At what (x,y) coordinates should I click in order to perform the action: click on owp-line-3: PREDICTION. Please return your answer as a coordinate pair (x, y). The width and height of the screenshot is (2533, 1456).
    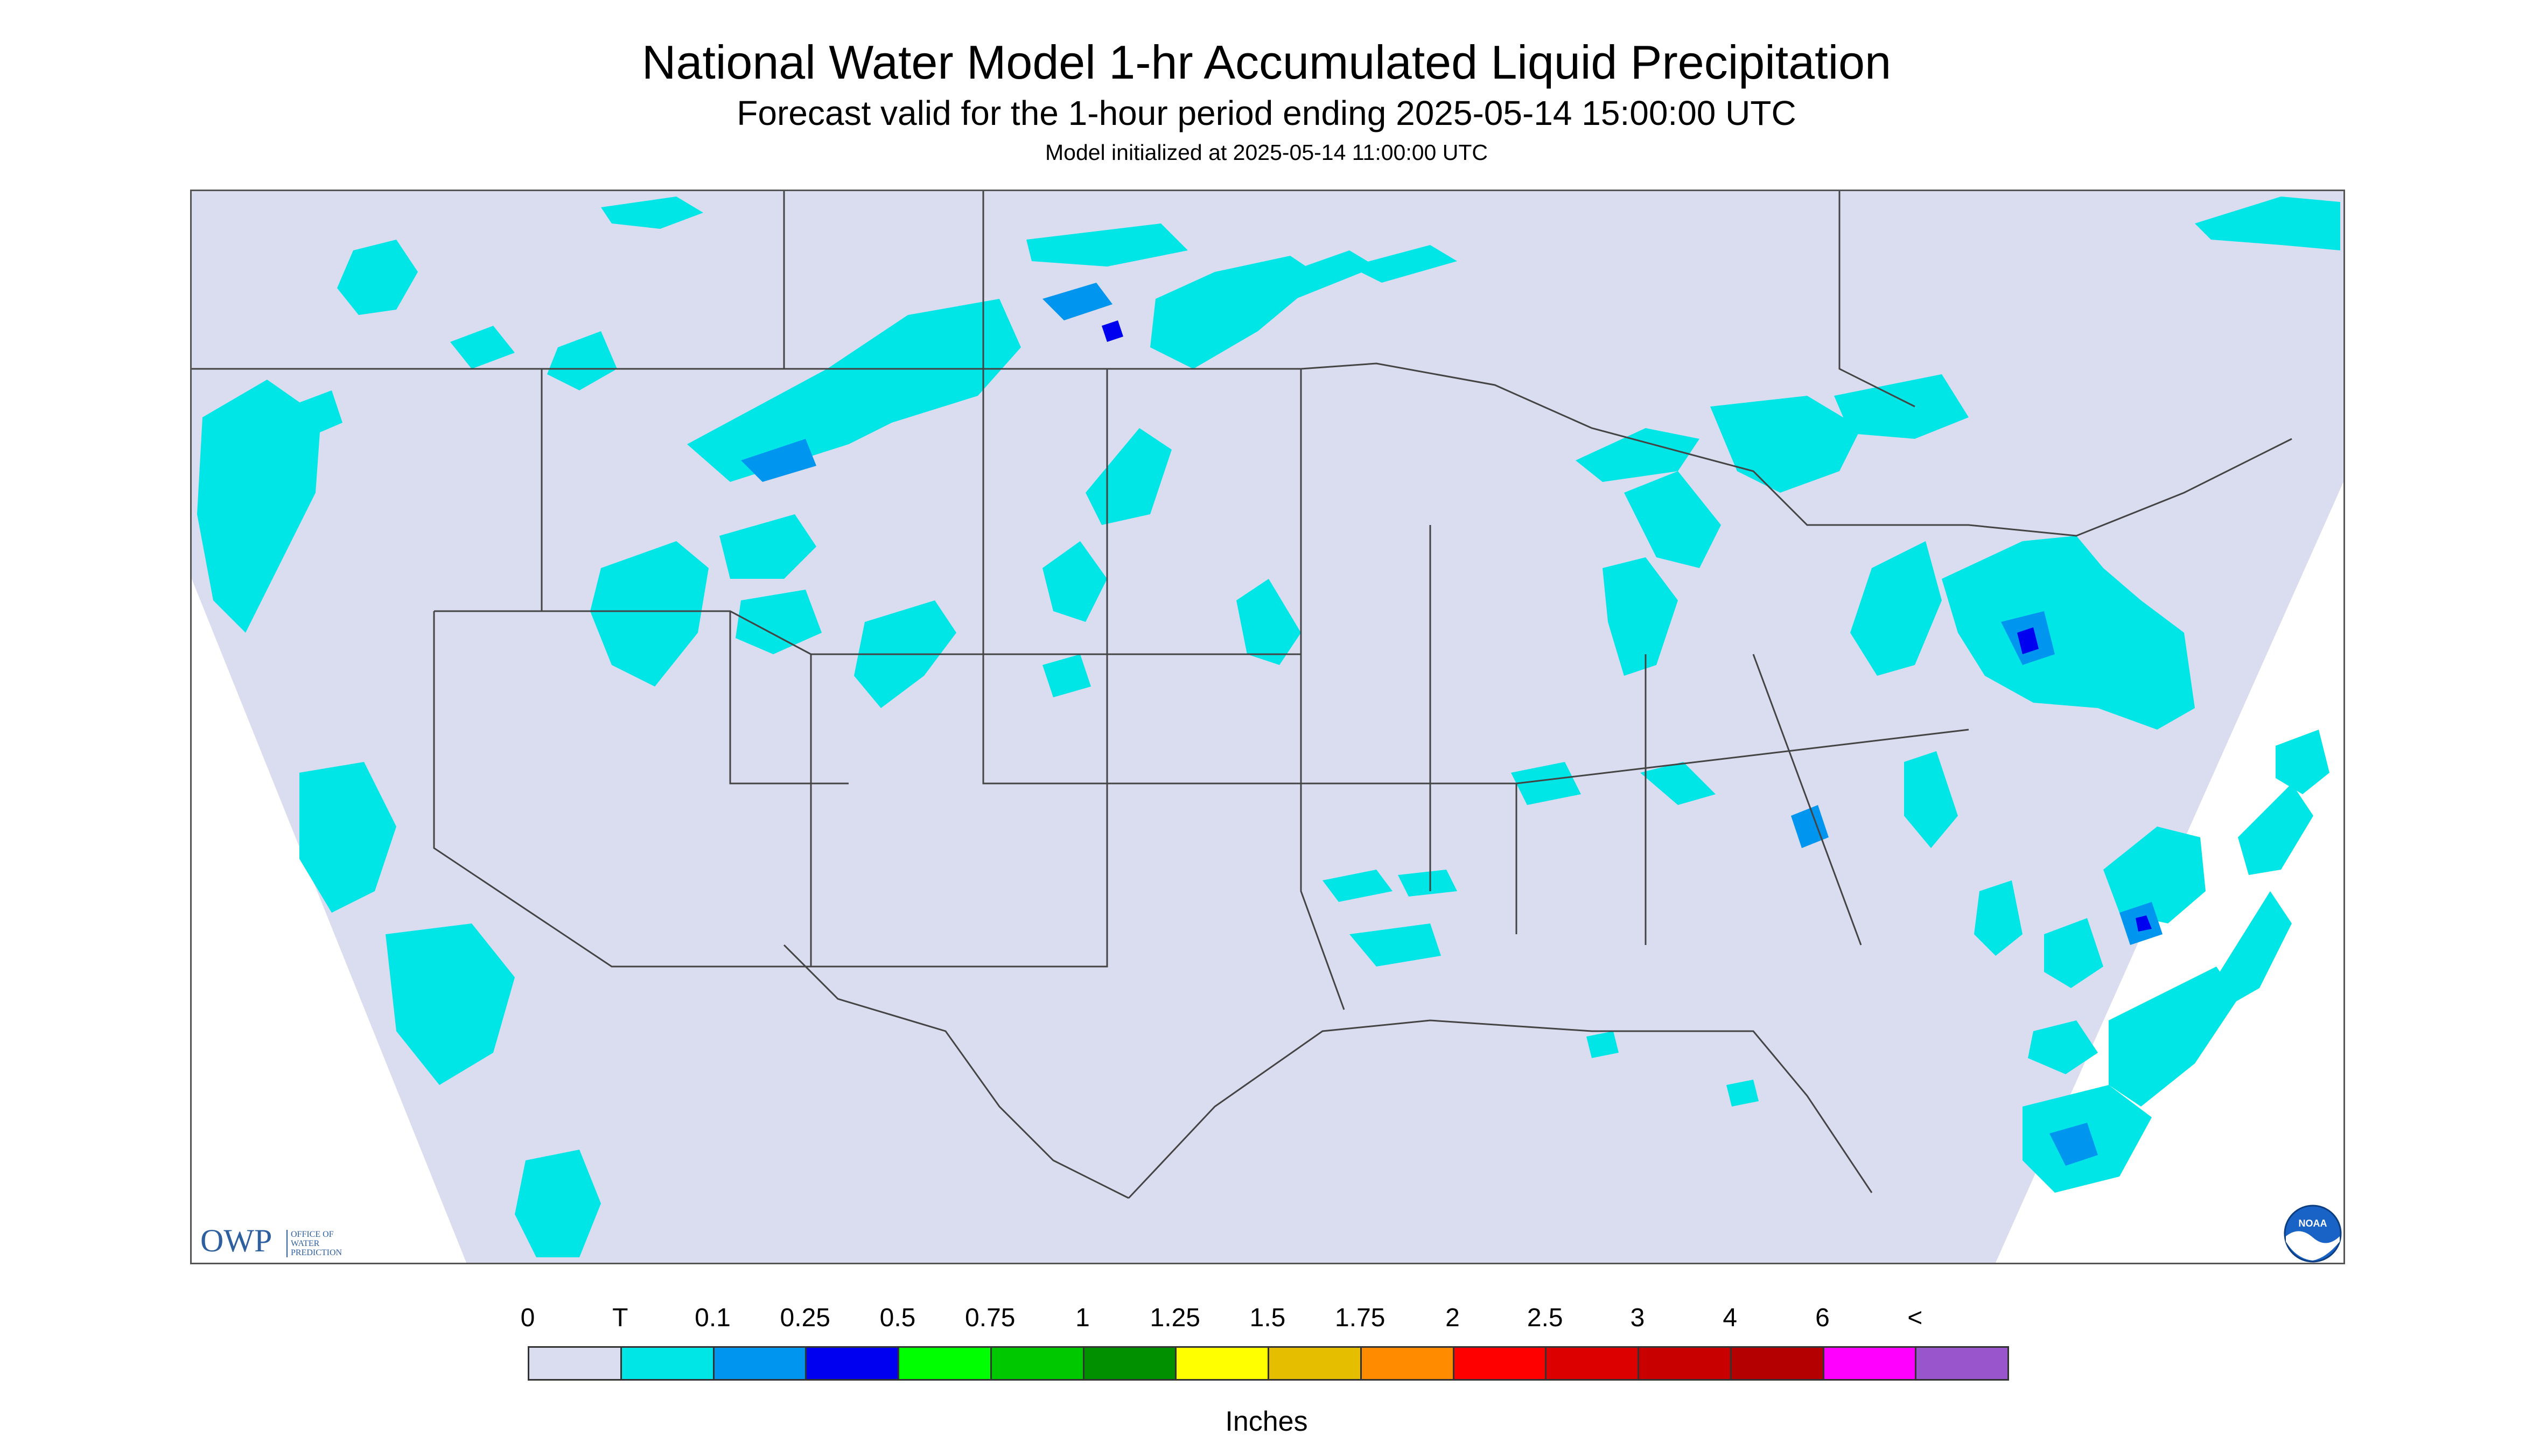
    Looking at the image, I should click on (316, 1252).